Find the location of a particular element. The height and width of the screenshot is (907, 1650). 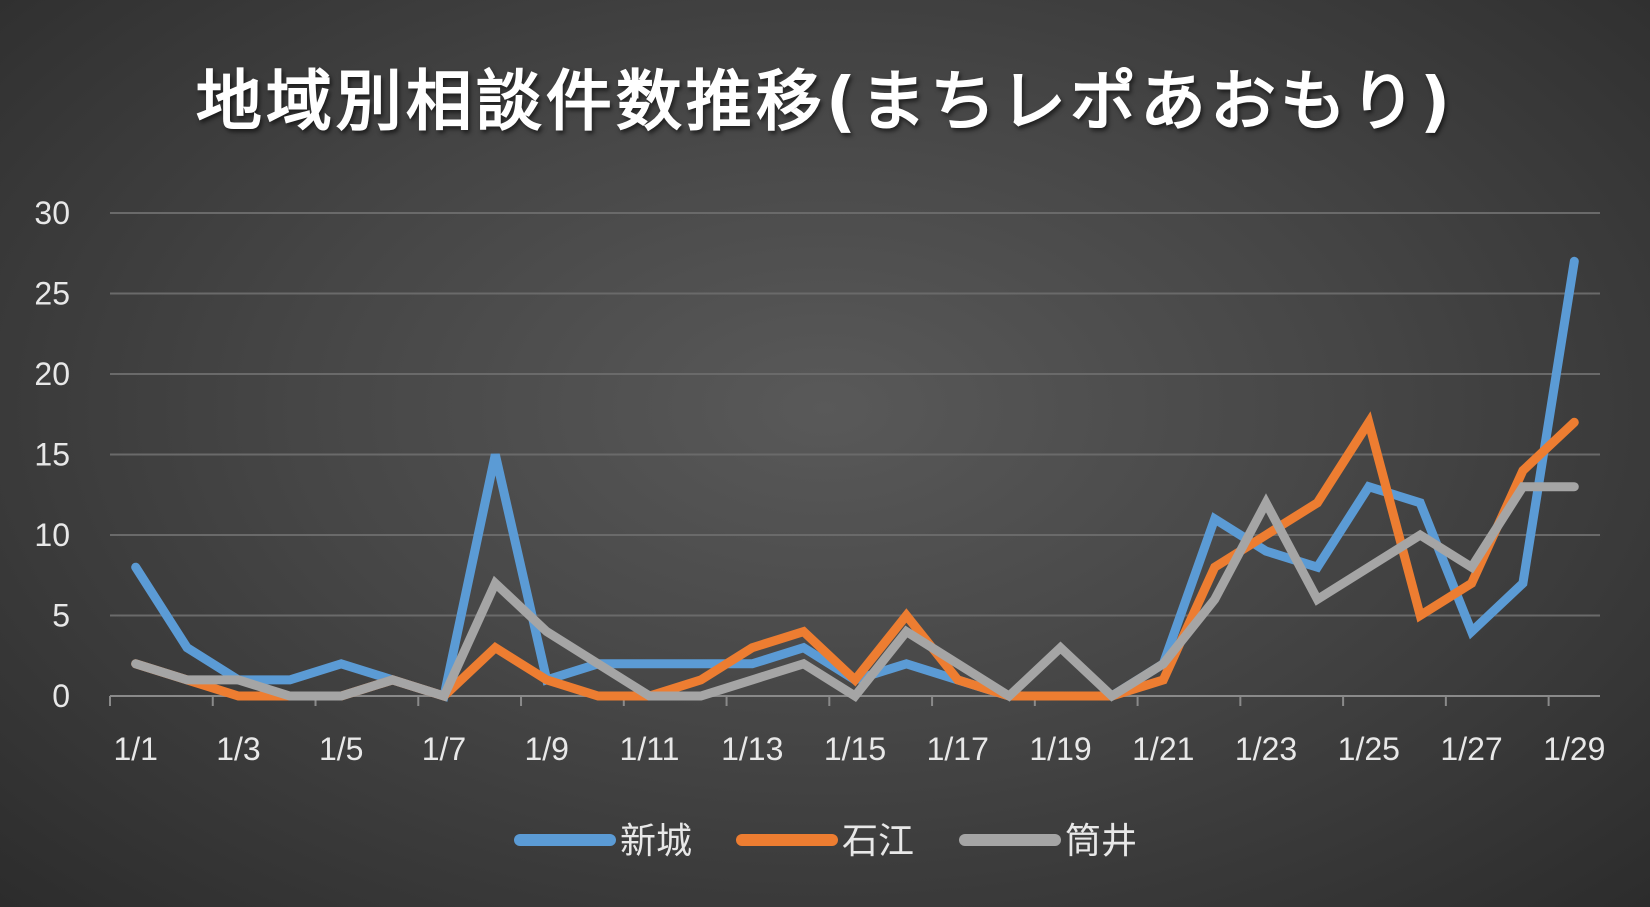

y-tick-label: 20 is located at coordinates (52, 374).